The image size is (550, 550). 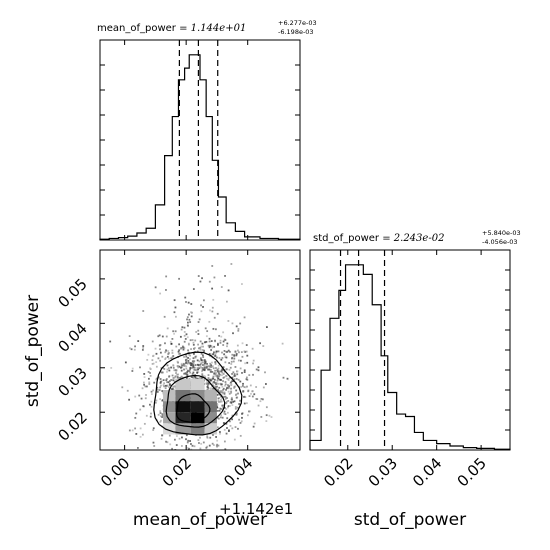 I want to click on mean-title-plus: +6.277e-03, so click(x=297, y=23).